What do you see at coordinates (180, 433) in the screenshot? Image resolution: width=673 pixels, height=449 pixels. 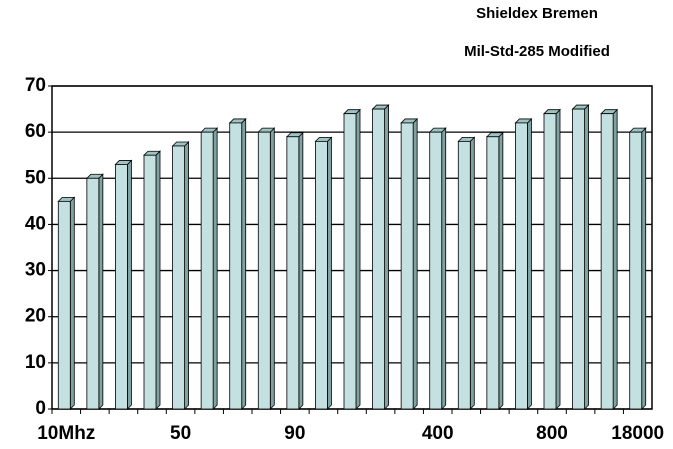 I see `x-tick-label: 50` at bounding box center [180, 433].